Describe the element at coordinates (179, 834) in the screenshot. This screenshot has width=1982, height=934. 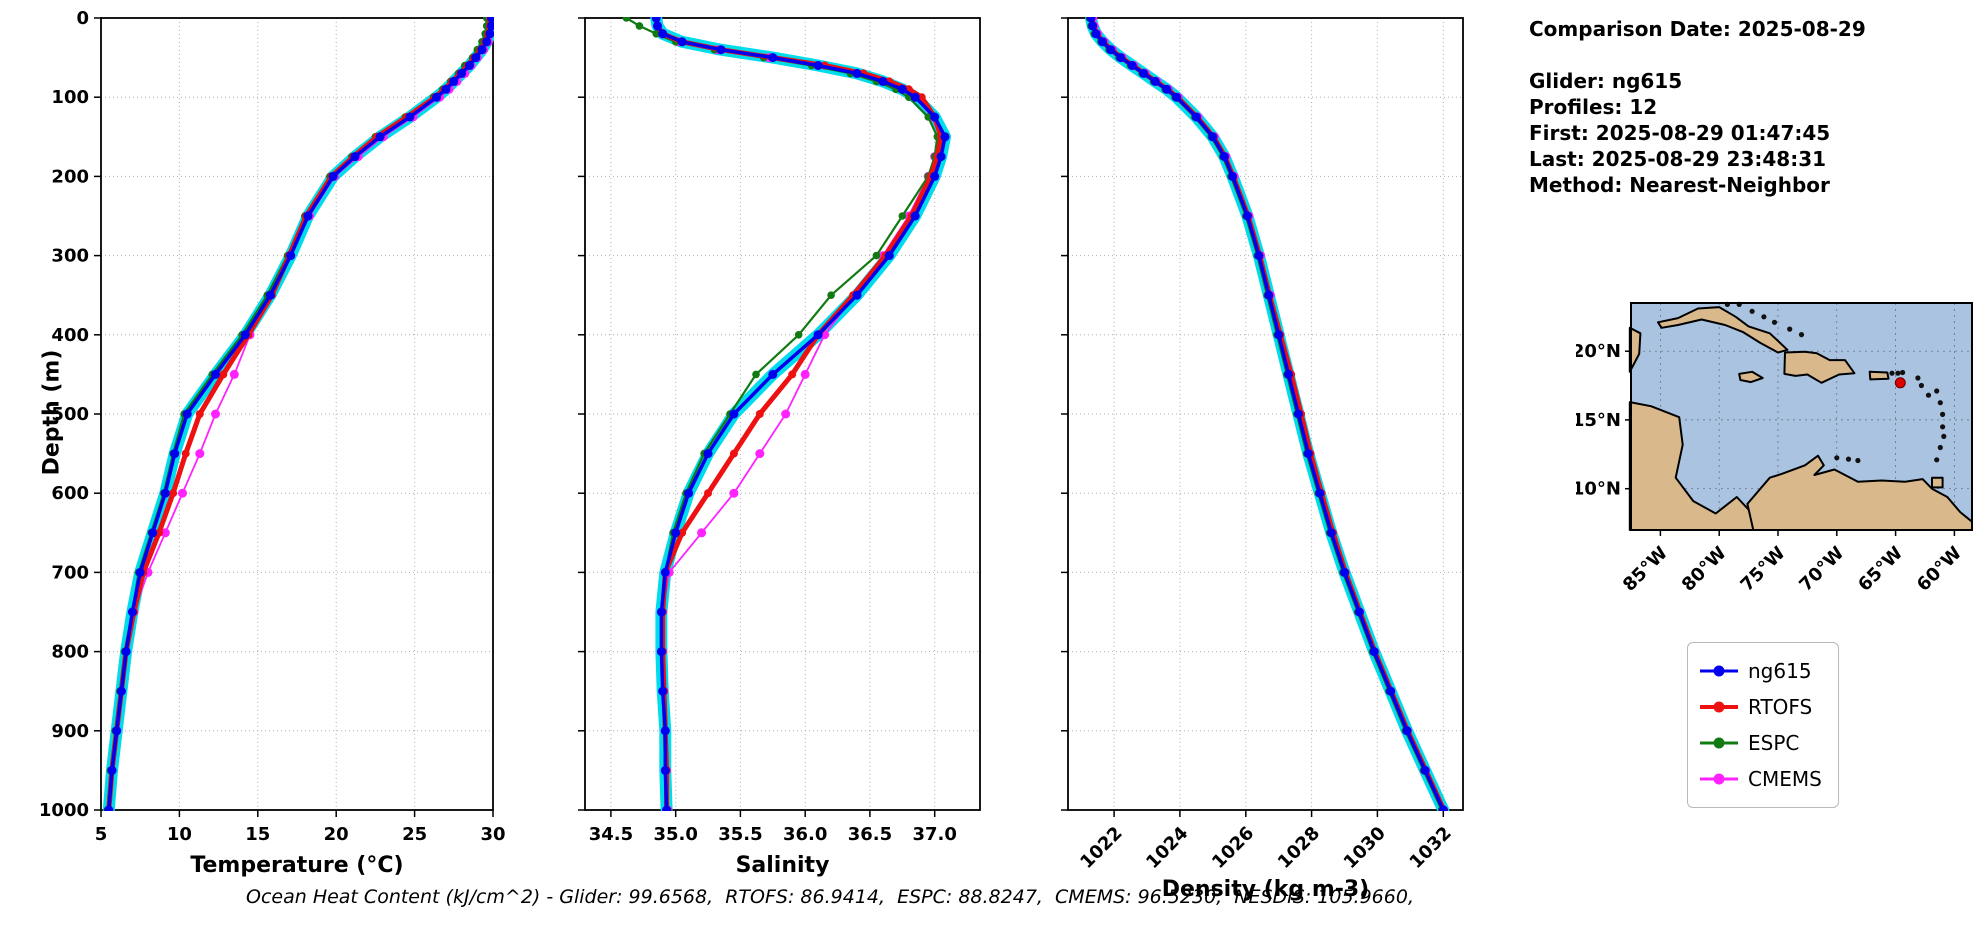
I see `svg-text: 10` at that location.